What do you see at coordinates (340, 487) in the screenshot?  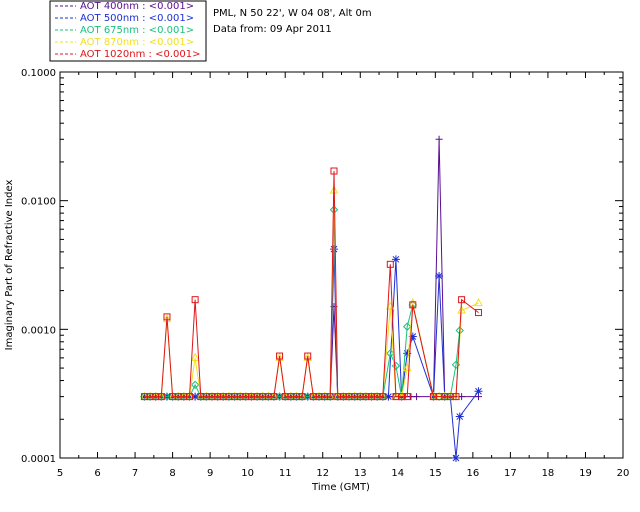 I see `x-axis-label: Time (GMT)` at bounding box center [340, 487].